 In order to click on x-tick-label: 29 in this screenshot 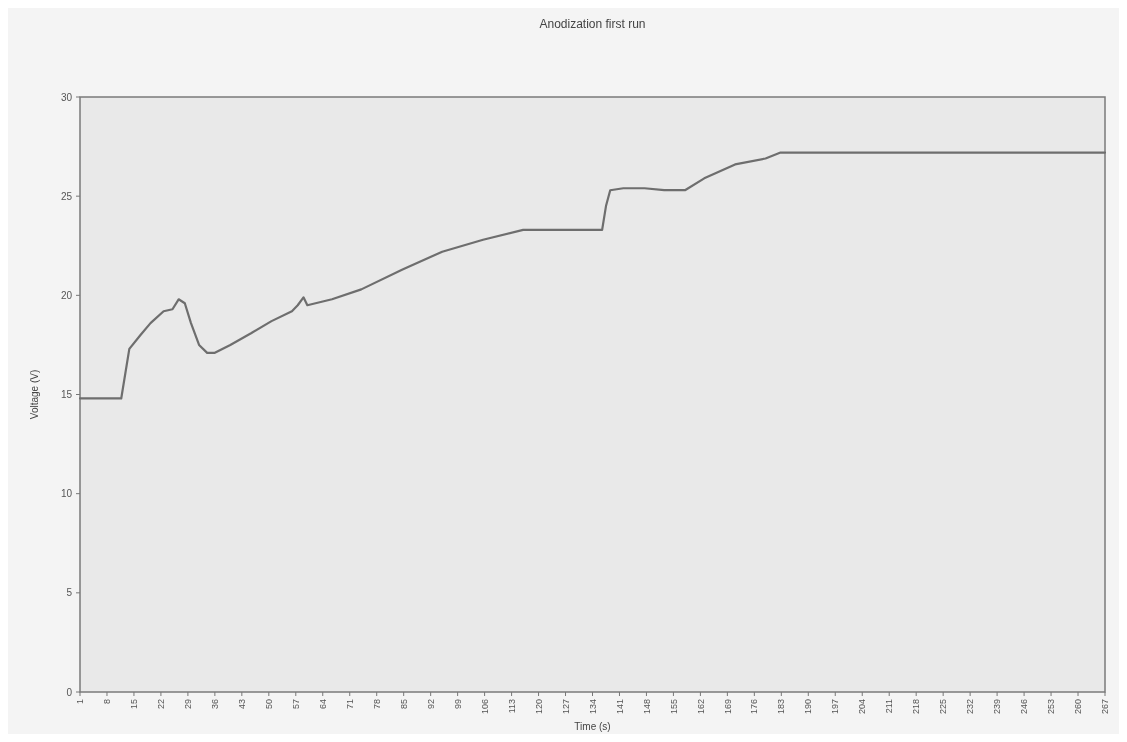, I will do `click(188, 704)`.